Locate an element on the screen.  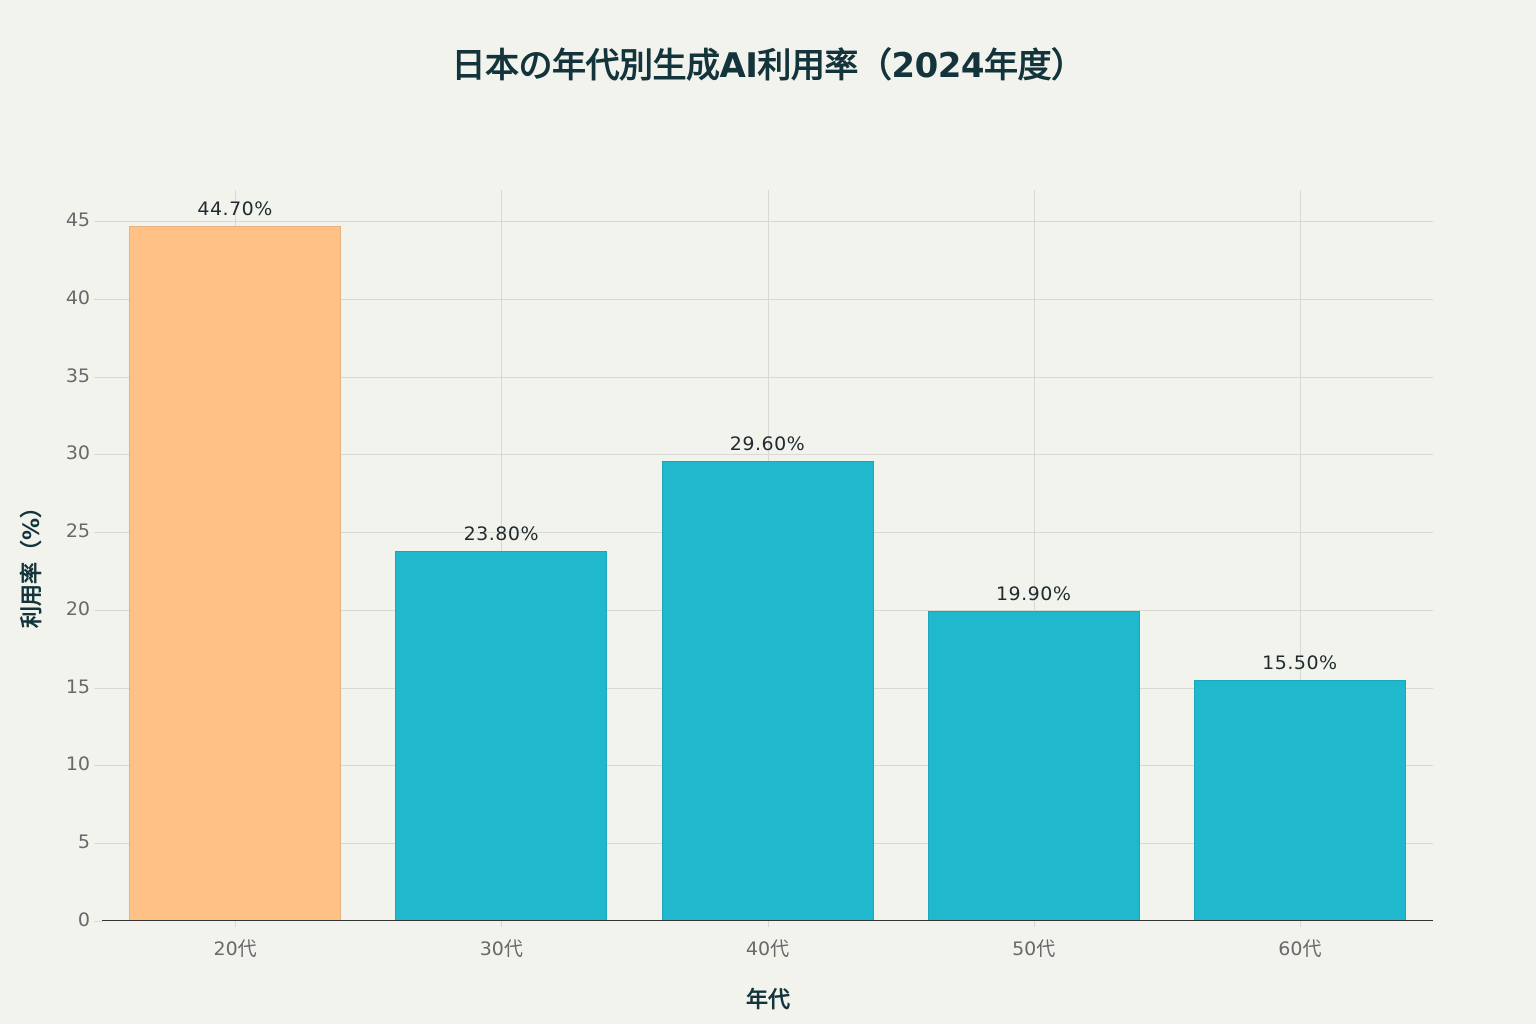
bar-value-label: 19.90% is located at coordinates (1033, 594).